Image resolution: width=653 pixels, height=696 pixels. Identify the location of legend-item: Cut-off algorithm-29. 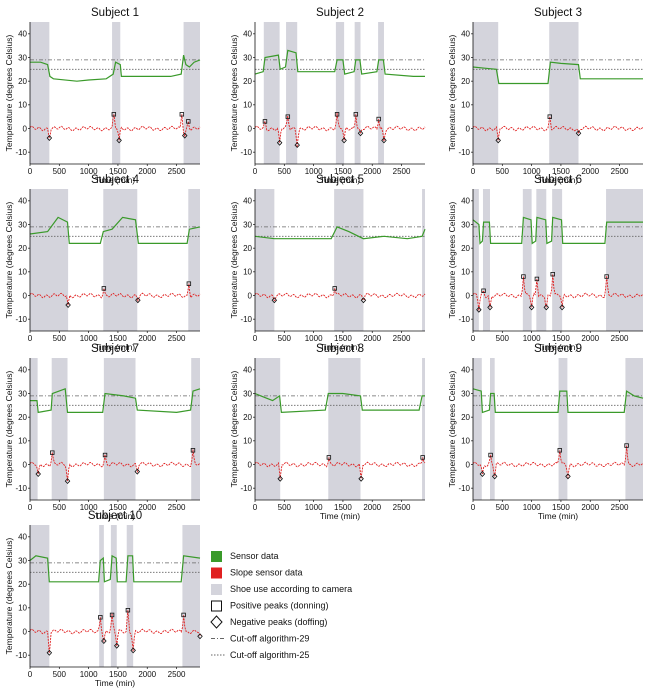
(260, 639).